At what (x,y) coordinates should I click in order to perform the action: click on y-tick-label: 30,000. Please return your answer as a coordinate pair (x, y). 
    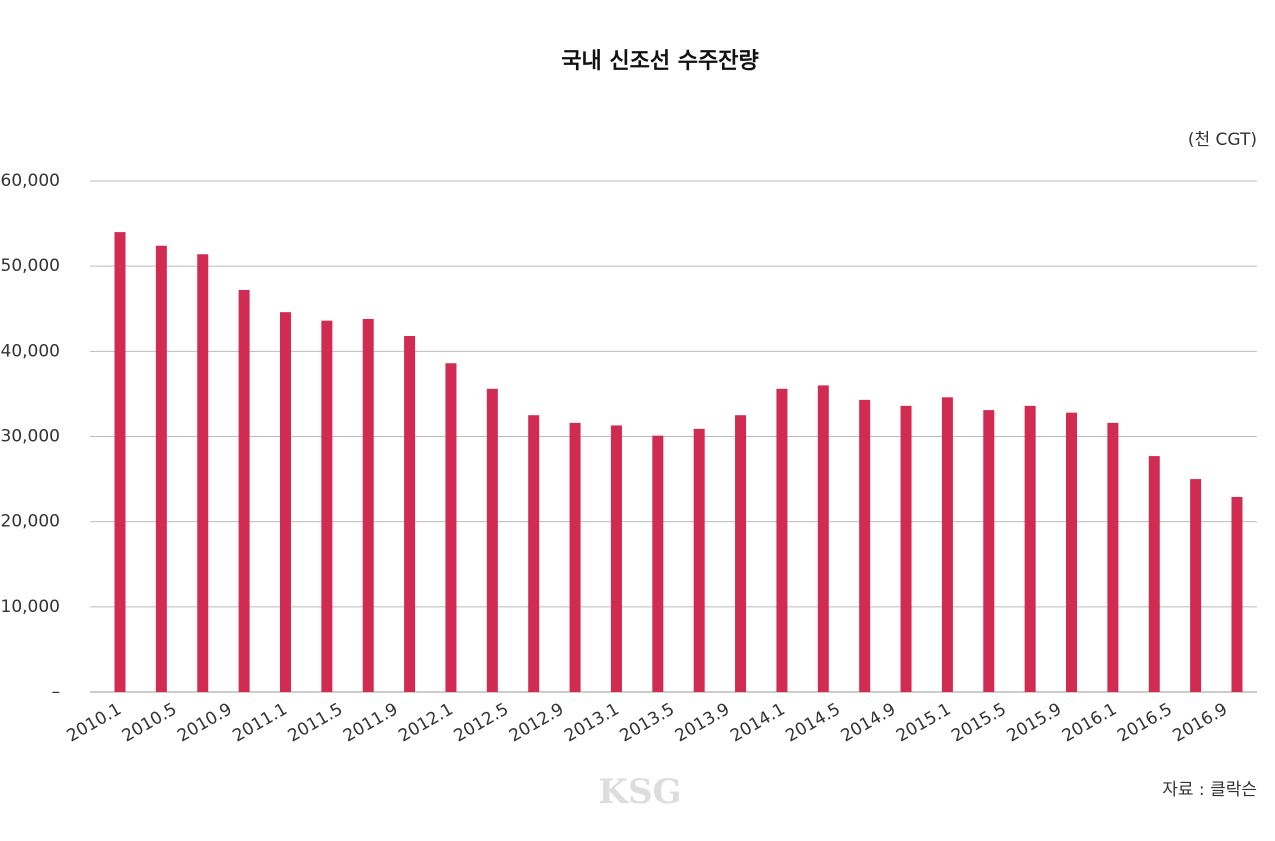
    Looking at the image, I should click on (30, 437).